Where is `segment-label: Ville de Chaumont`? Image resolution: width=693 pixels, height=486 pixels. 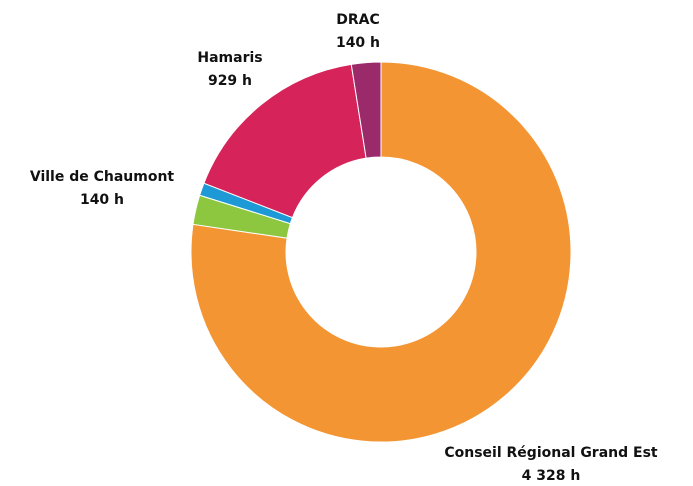
segment-label: Ville de Chaumont is located at coordinates (102, 177).